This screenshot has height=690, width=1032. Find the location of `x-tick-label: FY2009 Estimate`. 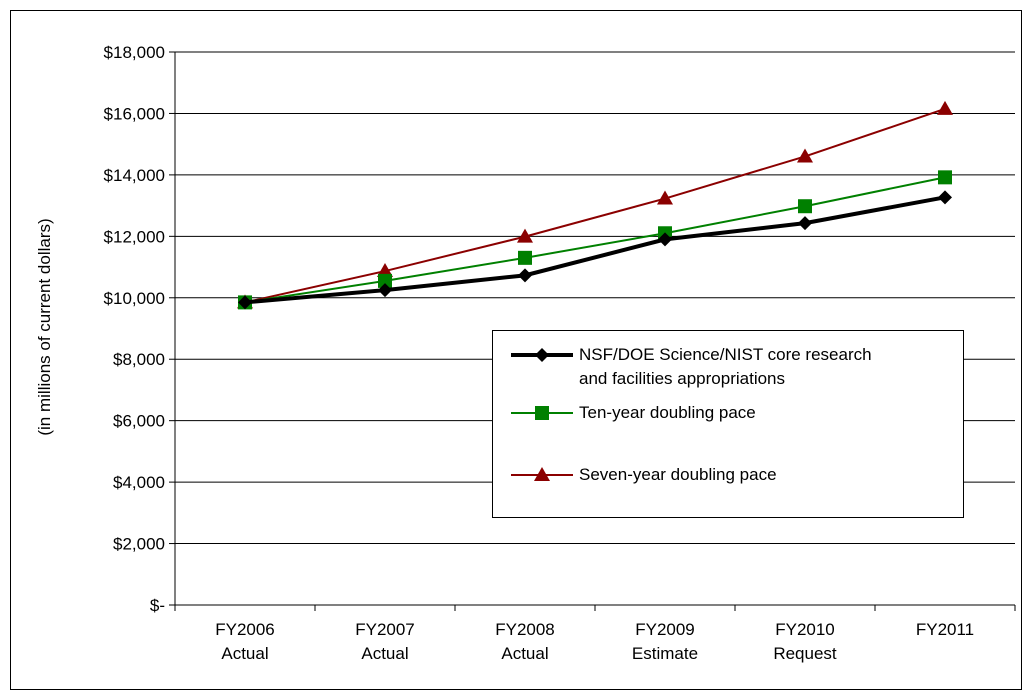

x-tick-label: FY2009 Estimate is located at coordinates (665, 641).